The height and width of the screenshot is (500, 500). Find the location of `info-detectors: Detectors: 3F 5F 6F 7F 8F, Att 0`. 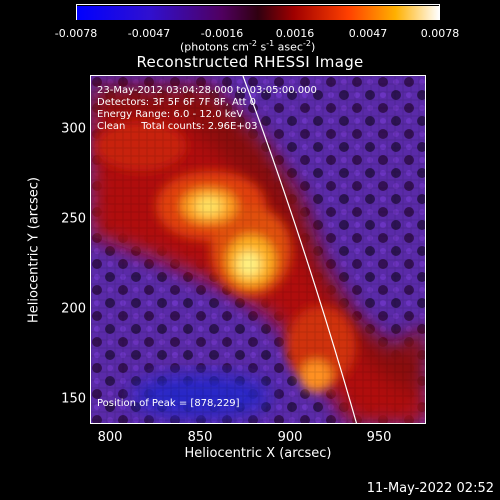

info-detectors: Detectors: 3F 5F 6F 7F 8F, Att 0 is located at coordinates (177, 102).